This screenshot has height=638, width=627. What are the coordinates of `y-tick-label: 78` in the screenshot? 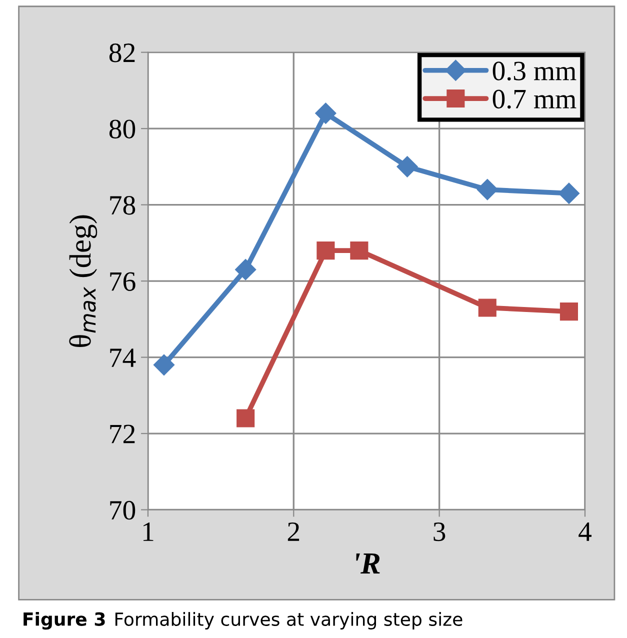 It's located at (123, 205).